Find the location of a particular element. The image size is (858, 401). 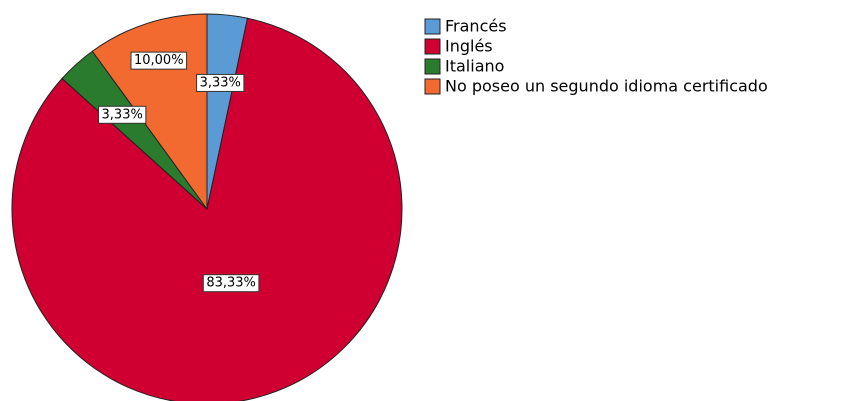

legend-label: Italiano is located at coordinates (474, 66).